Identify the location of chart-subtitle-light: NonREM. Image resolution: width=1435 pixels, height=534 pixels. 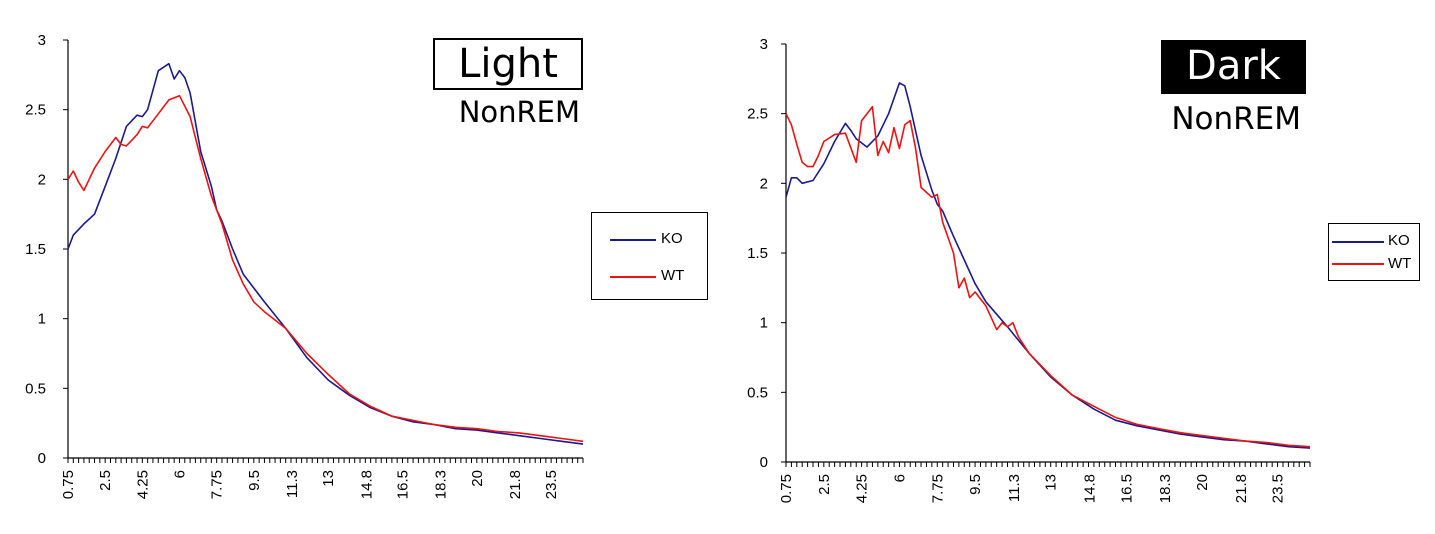
(519, 112).